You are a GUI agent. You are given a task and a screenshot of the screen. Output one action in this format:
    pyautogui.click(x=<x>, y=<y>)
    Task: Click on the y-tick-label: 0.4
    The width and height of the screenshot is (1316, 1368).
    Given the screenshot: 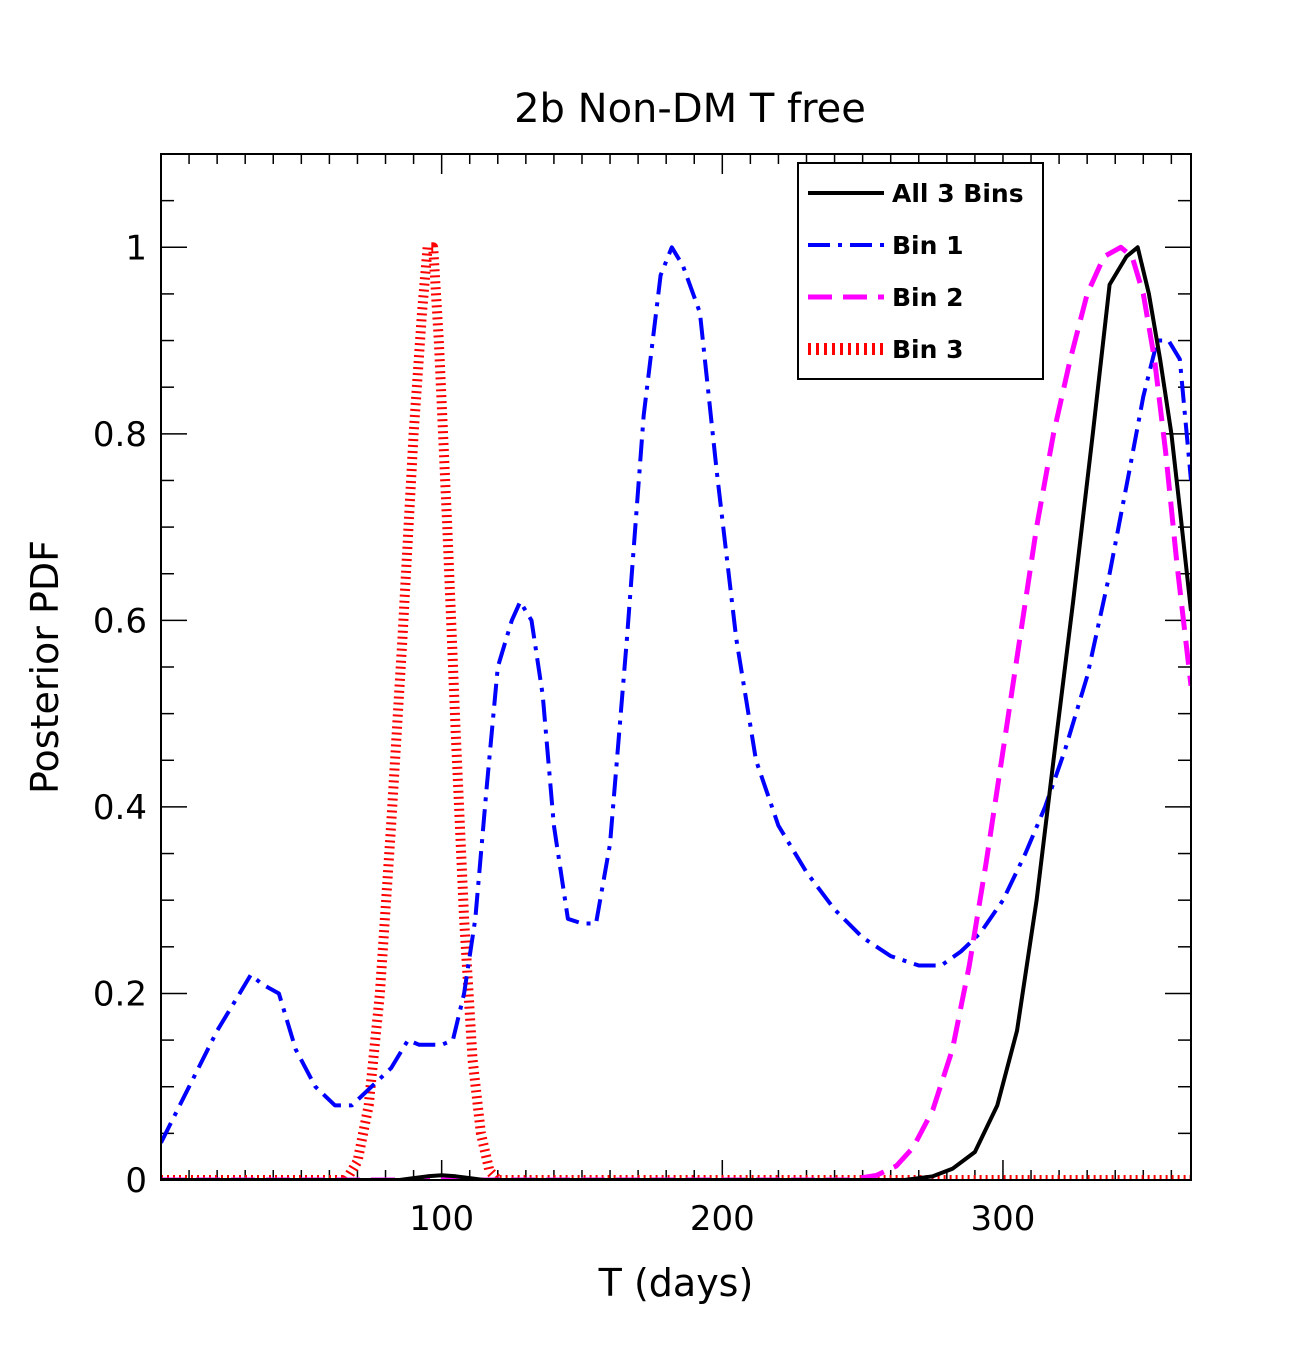 What is the action you would take?
    pyautogui.click(x=120, y=808)
    